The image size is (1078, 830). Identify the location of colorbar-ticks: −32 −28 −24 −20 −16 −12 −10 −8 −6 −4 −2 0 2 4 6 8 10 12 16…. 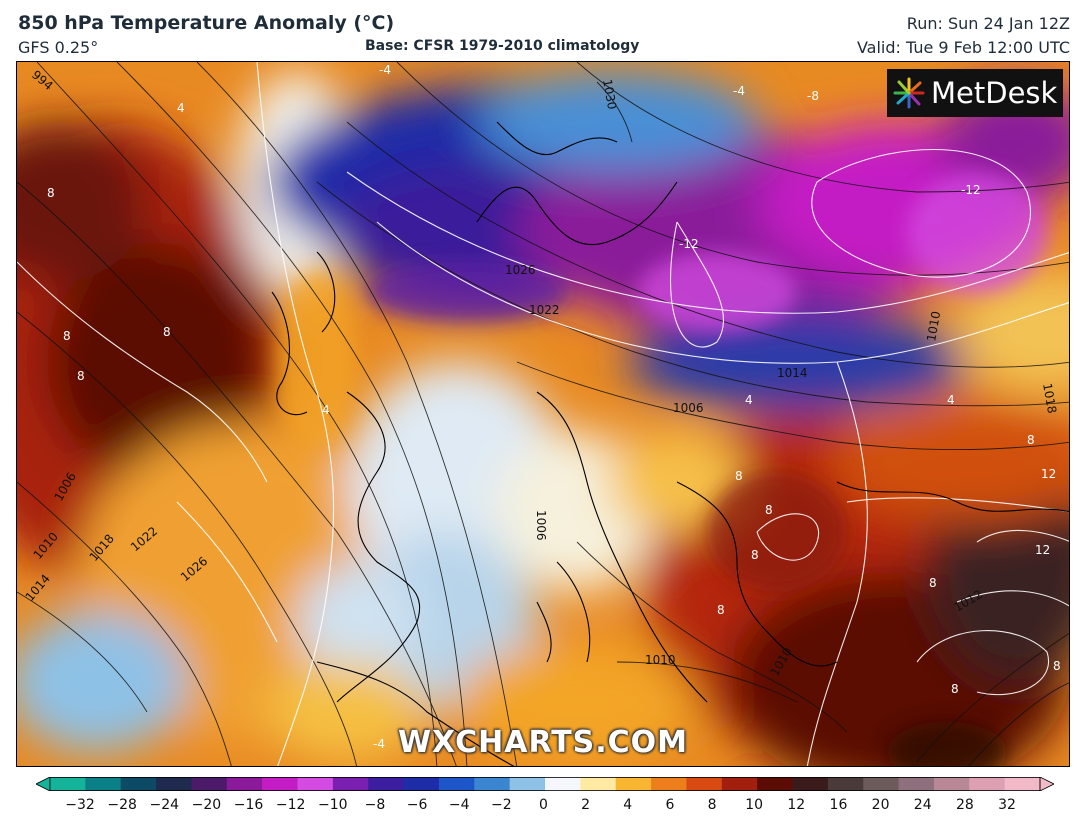
(539, 807).